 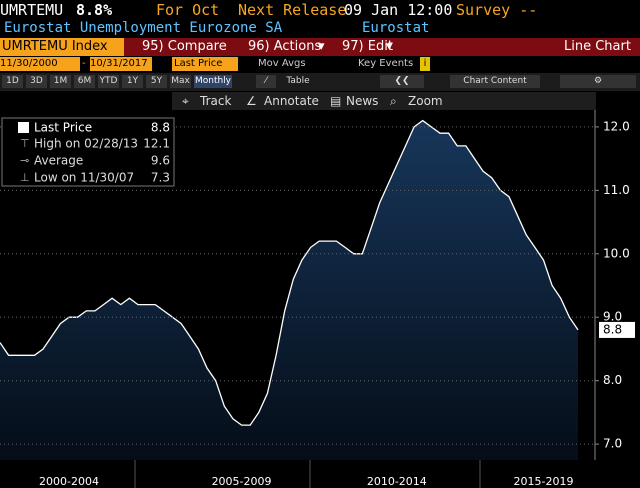 What do you see at coordinates (612, 444) in the screenshot?
I see `y-tick-label: 7.0` at bounding box center [612, 444].